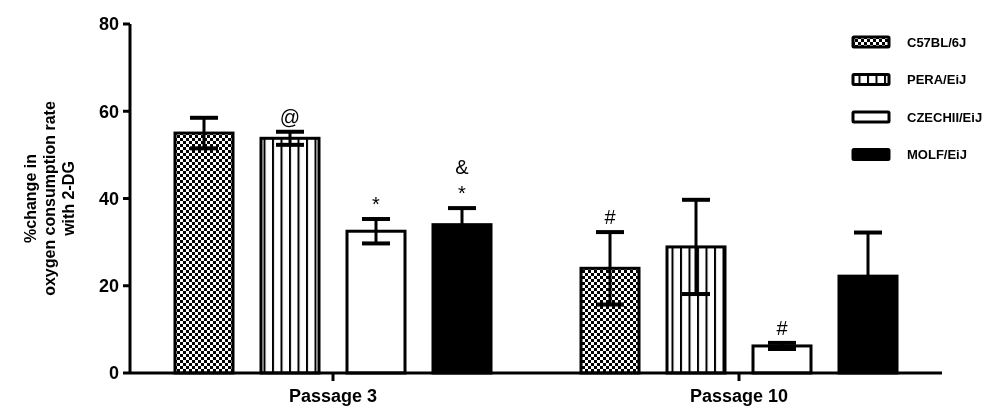  I want to click on legend-label: MOLF/EiJ, so click(937, 155).